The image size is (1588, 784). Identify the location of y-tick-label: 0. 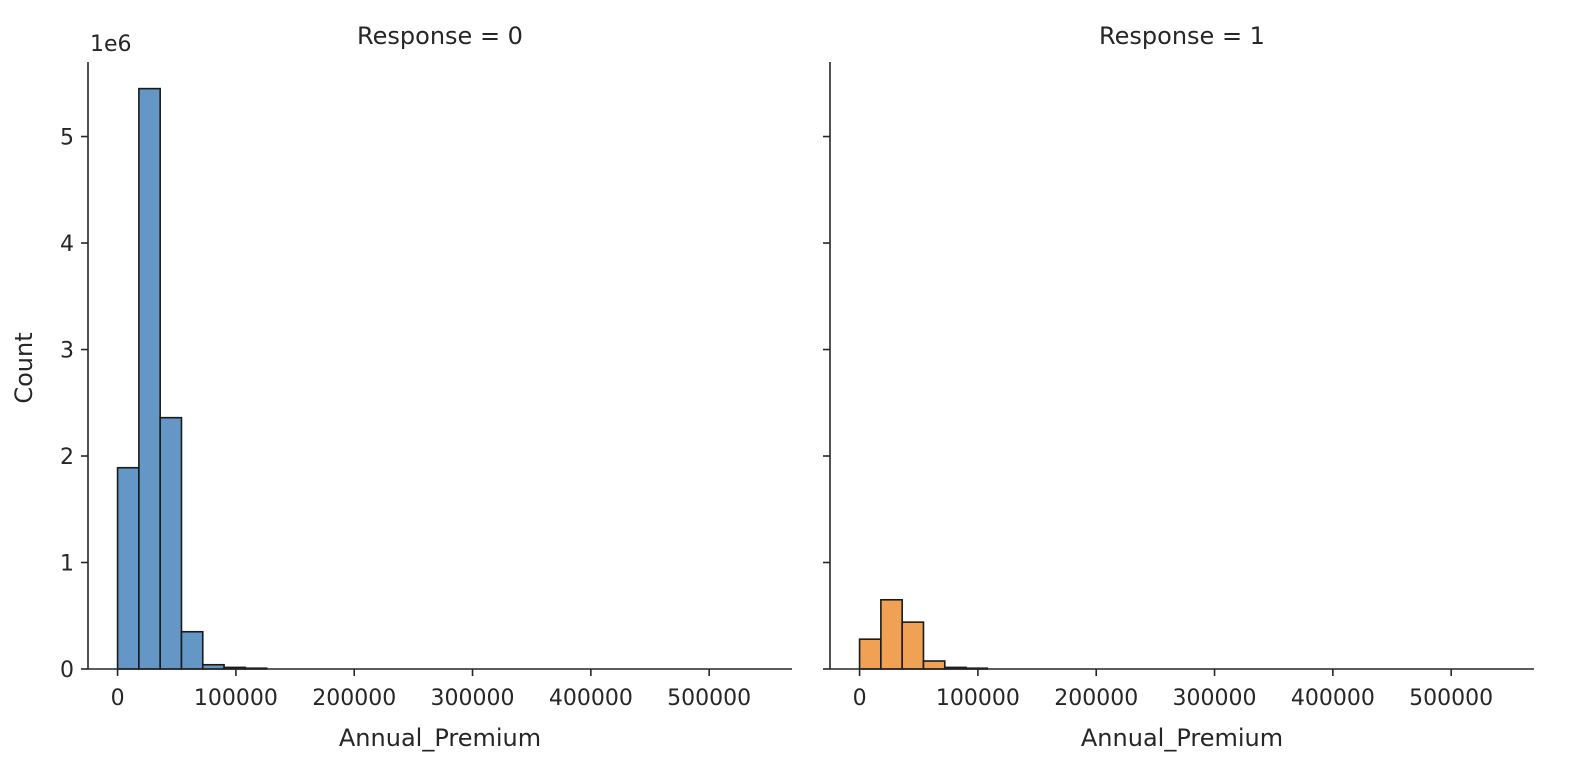
(67, 670).